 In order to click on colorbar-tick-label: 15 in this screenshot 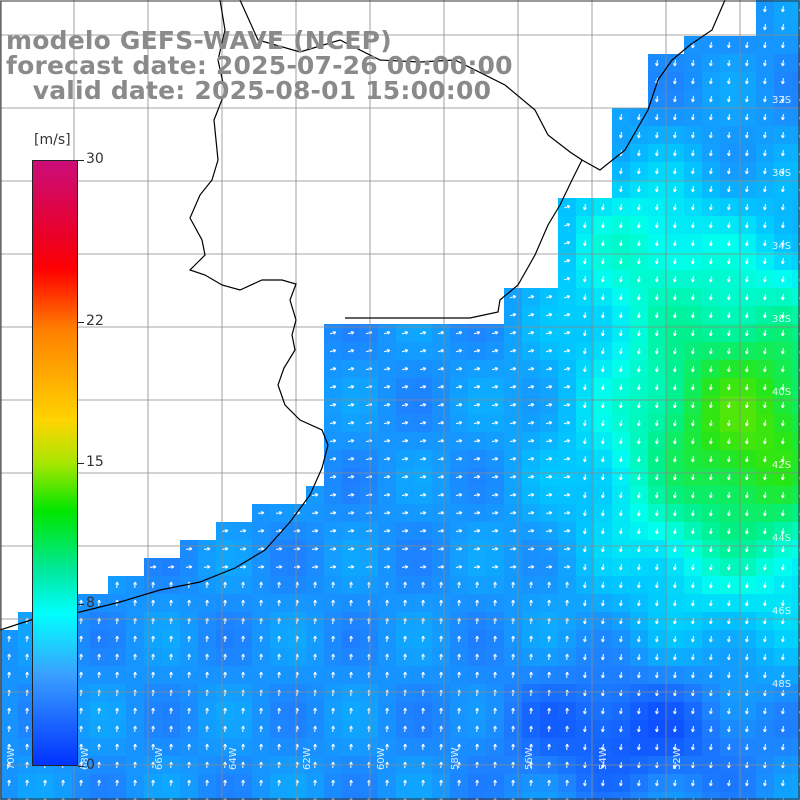, I will do `click(95, 462)`.